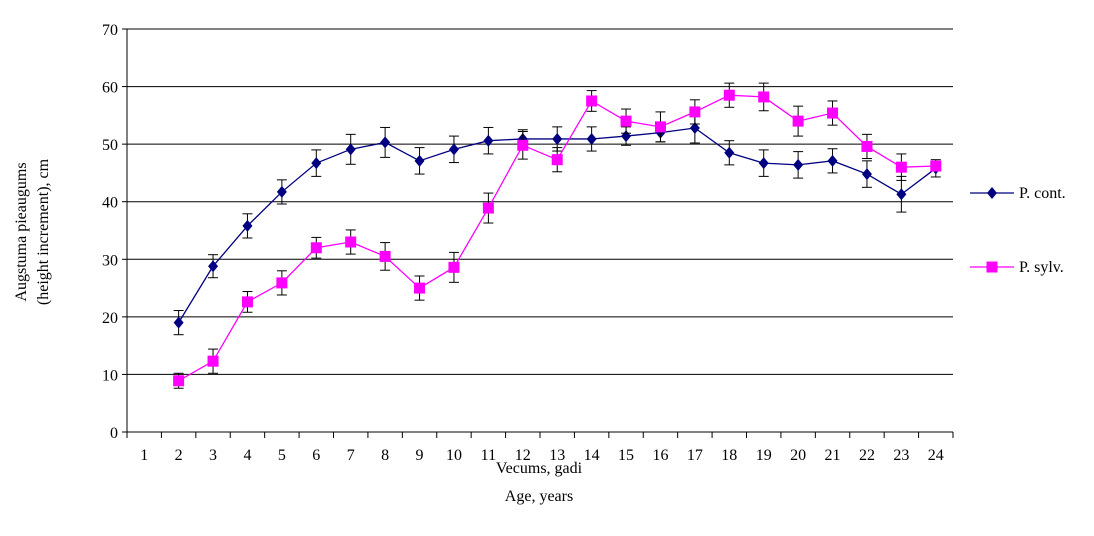 The width and height of the screenshot is (1094, 536). Describe the element at coordinates (114, 433) in the screenshot. I see `y-tick-label: 0` at that location.